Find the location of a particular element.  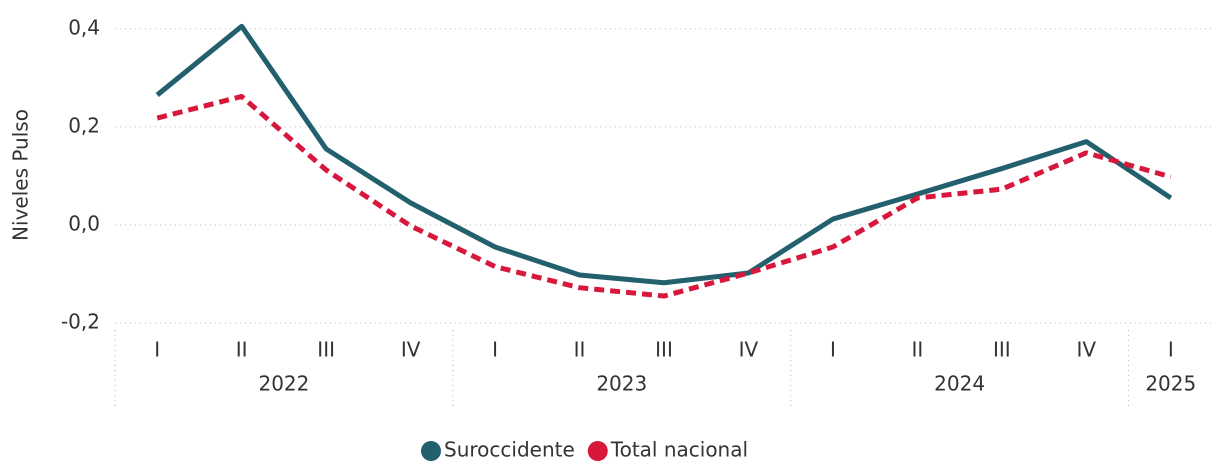

legend-label: Total nacional is located at coordinates (679, 450).